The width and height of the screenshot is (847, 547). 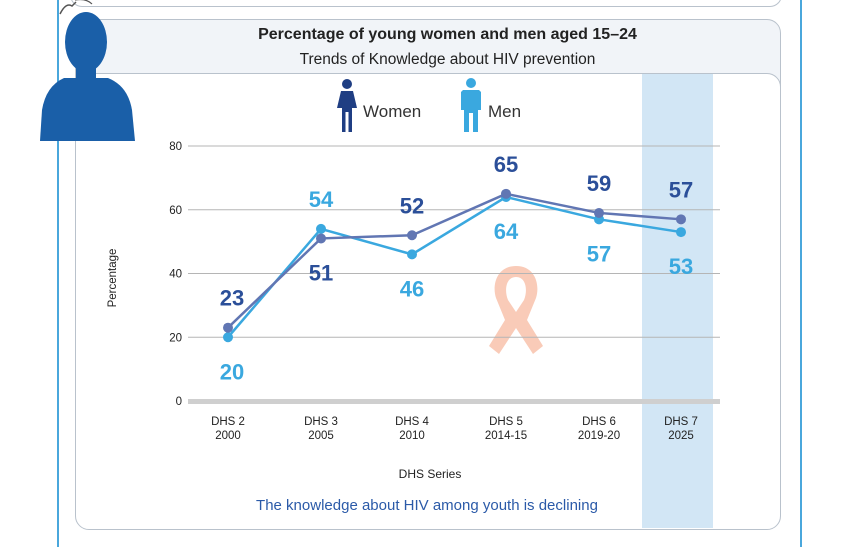 What do you see at coordinates (87, 70) in the screenshot?
I see `person-silhouette-icon` at bounding box center [87, 70].